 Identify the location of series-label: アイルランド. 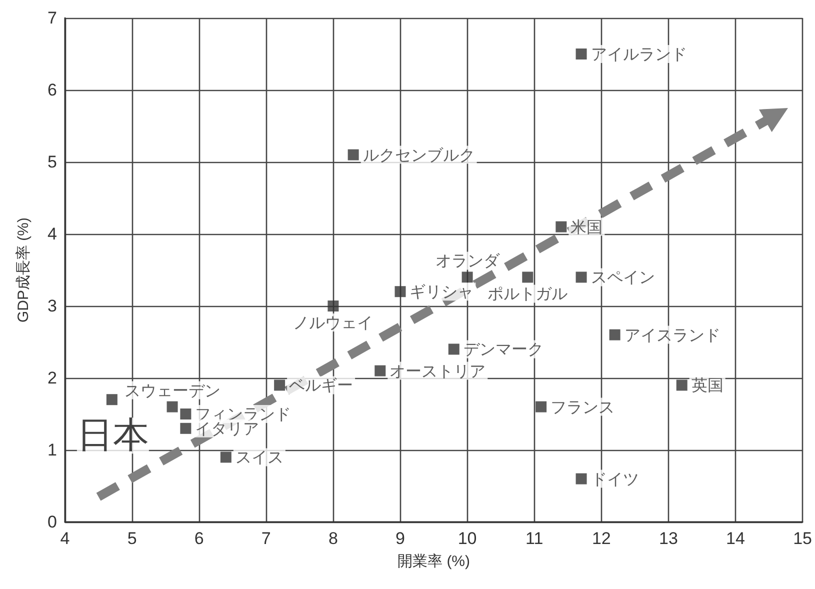
(638, 54).